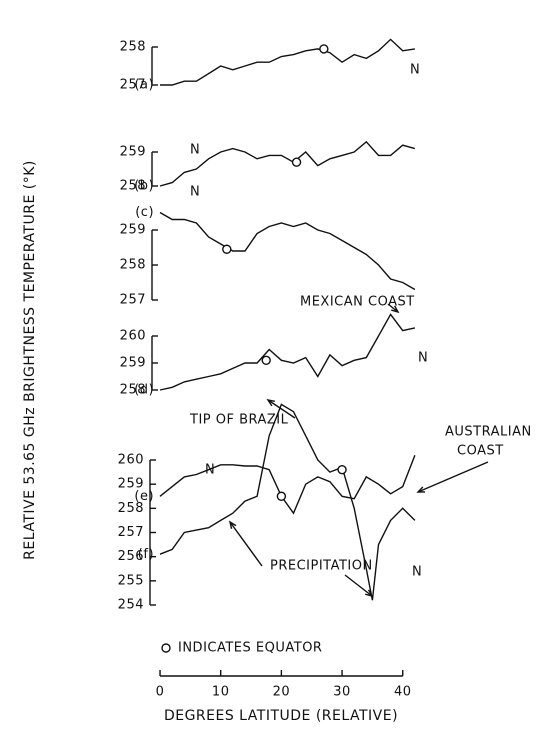  Describe the element at coordinates (281, 716) in the screenshot. I see `x-axis-label: DEGREES LATITUDE (RELATIVE)` at that location.